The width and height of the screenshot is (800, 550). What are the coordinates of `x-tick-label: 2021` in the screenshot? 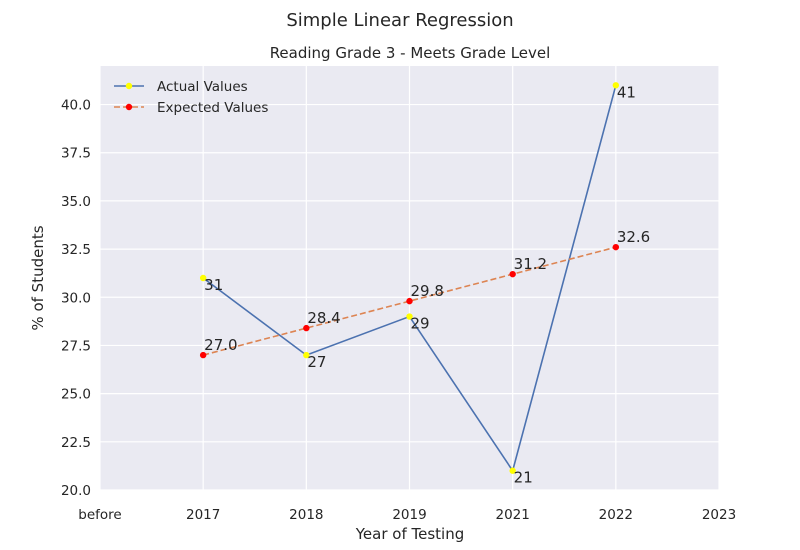 It's located at (512, 515).